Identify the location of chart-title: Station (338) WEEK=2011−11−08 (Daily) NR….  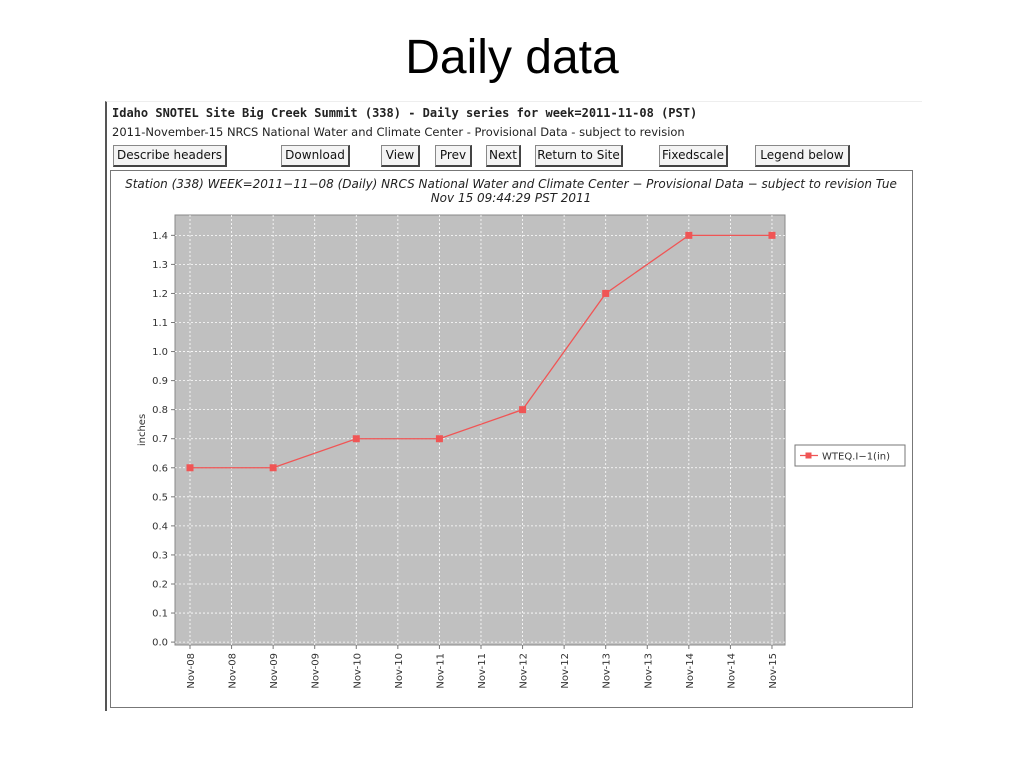
(511, 191).